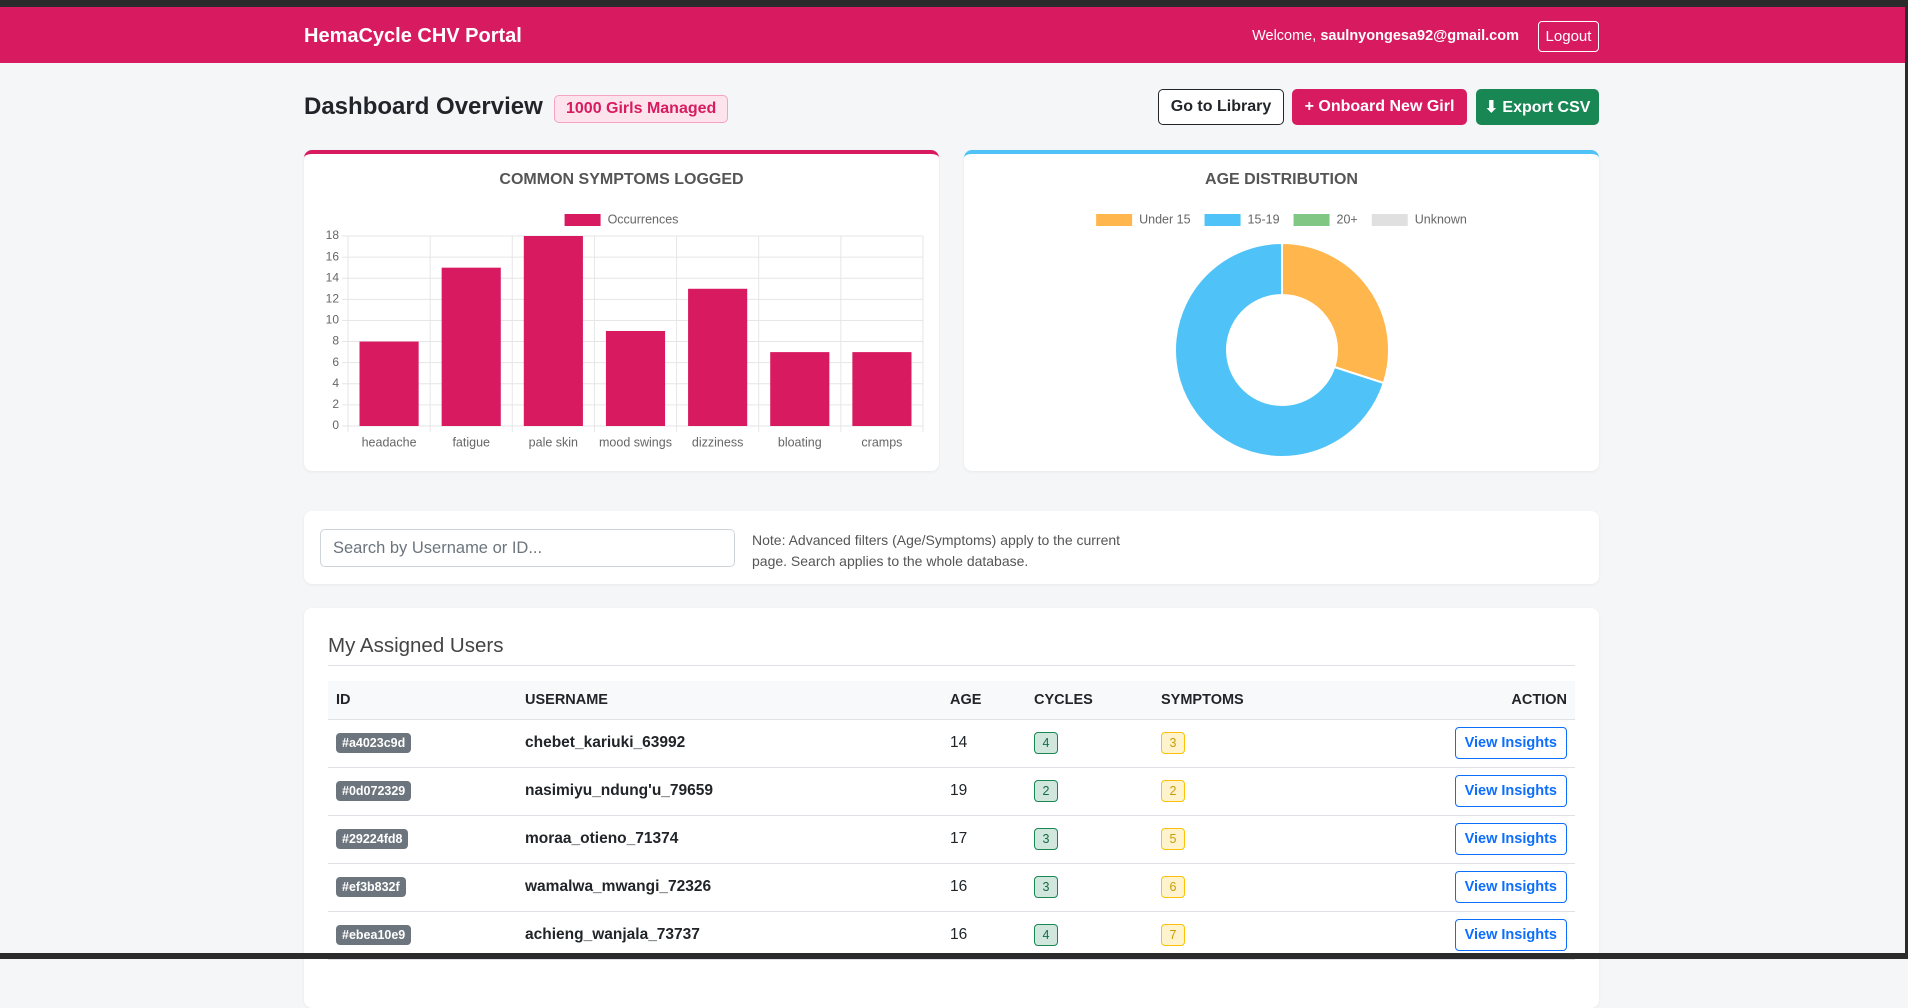 This screenshot has width=1908, height=1008. Describe the element at coordinates (1253, 700) in the screenshot. I see `column-header: SYMPTOMS` at that location.